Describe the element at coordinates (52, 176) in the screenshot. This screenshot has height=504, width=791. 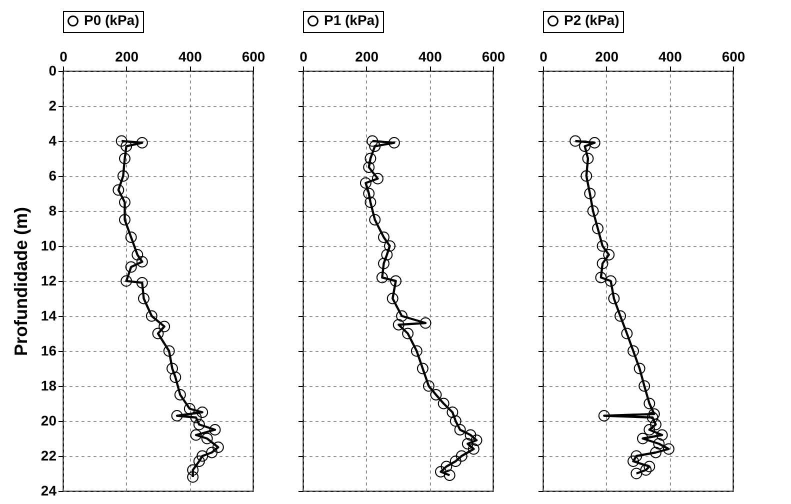
I see `y-tick-label: 6` at that location.